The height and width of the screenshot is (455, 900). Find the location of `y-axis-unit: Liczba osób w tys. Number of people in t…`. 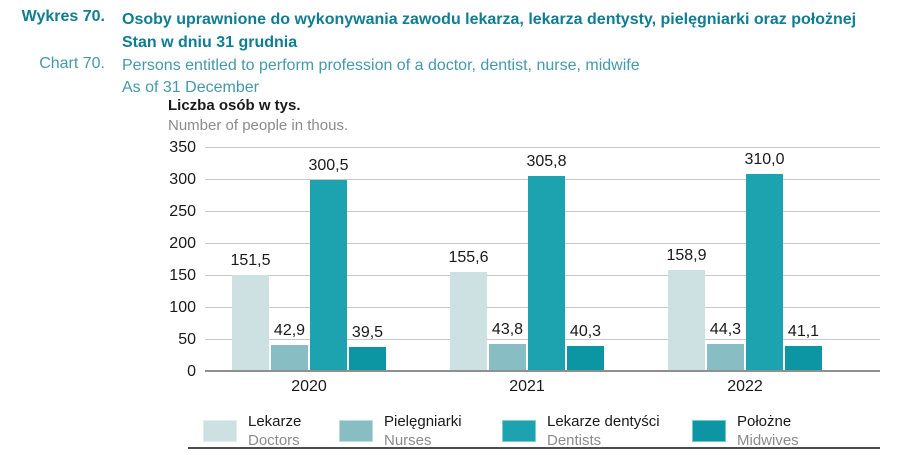

y-axis-unit: Liczba osób w tys. Number of people in t… is located at coordinates (258, 116).